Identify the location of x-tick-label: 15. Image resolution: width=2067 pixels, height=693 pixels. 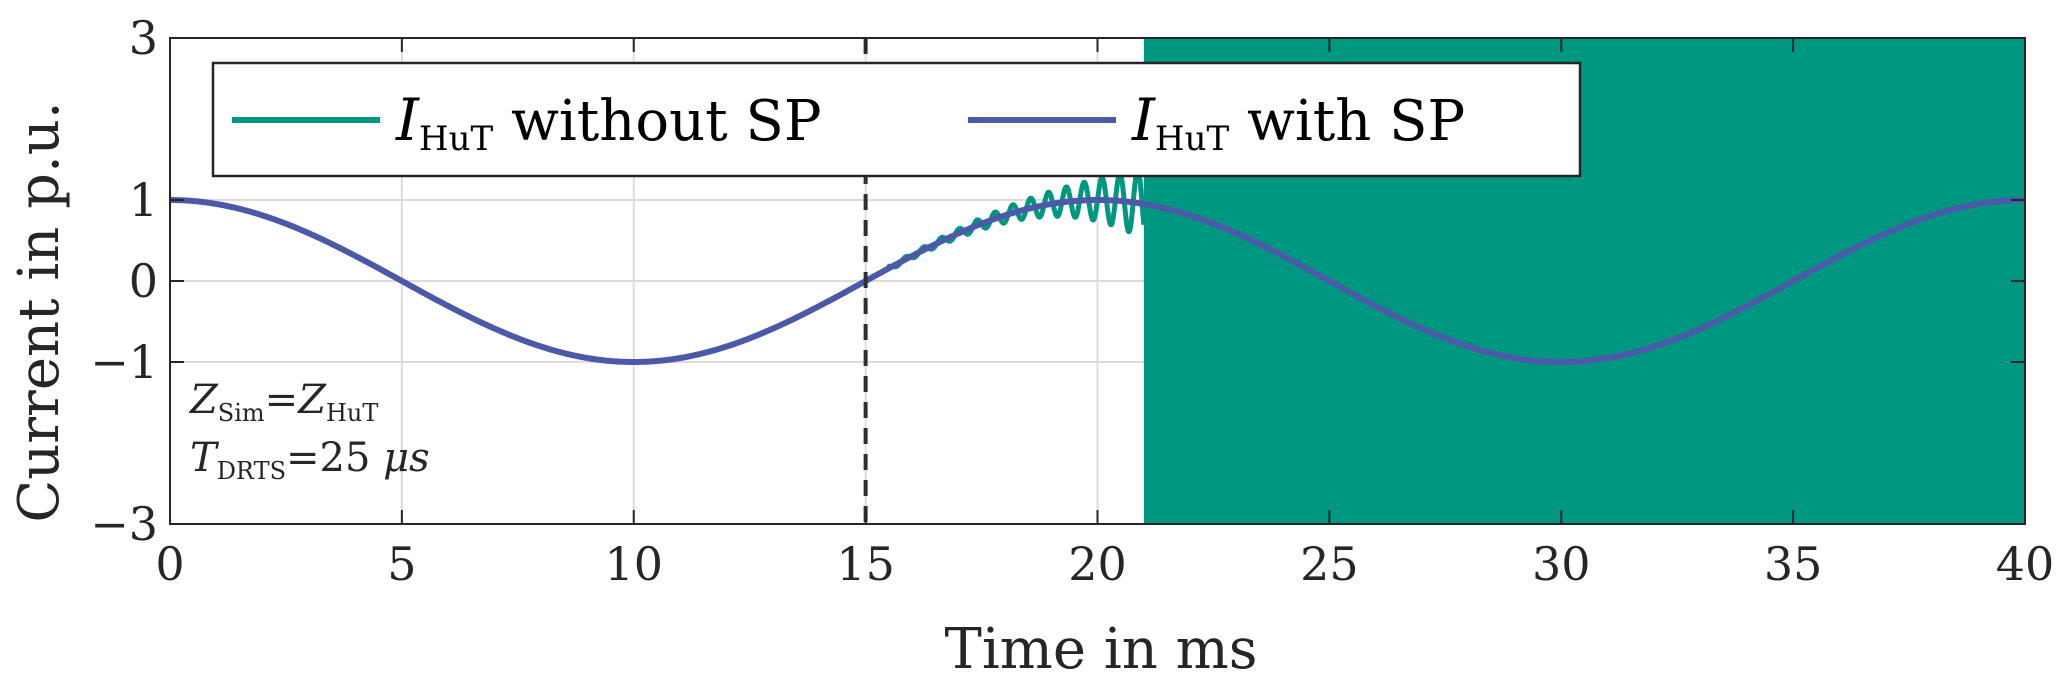
(865, 564).